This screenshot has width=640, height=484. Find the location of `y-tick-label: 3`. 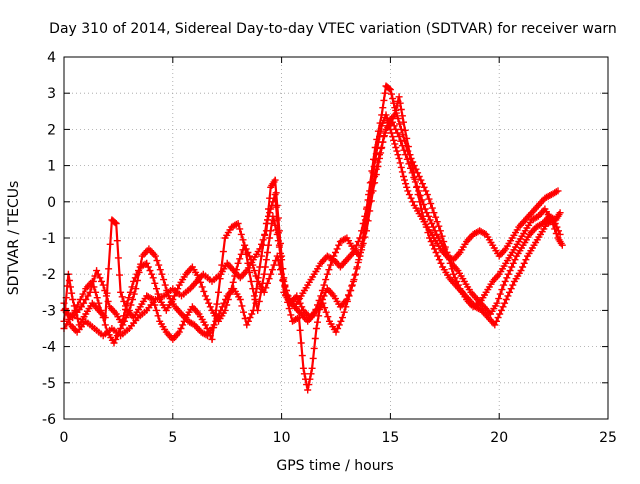

y-tick-label: 3 is located at coordinates (51, 94).